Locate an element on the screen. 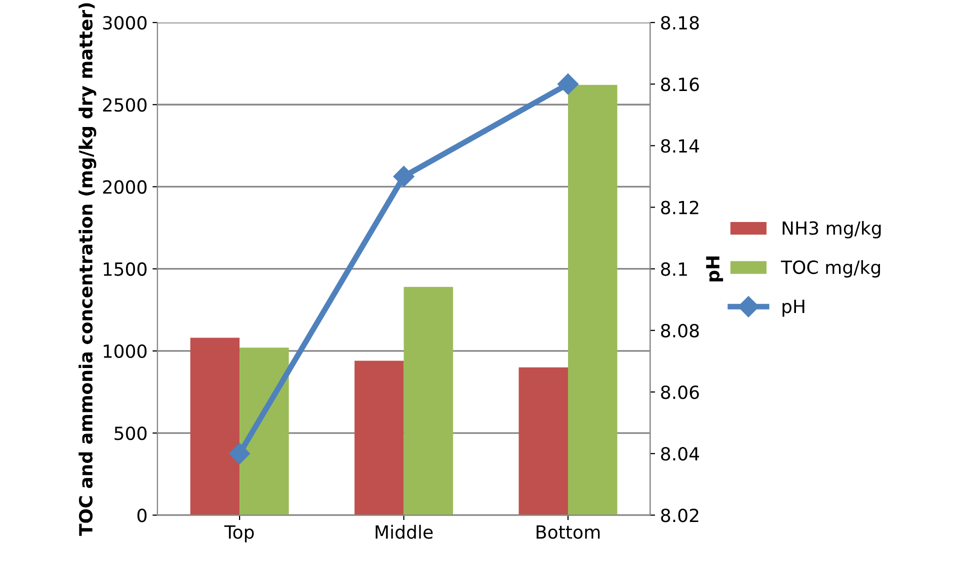 The height and width of the screenshot is (563, 966). y-tick-label: 0 is located at coordinates (142, 515).